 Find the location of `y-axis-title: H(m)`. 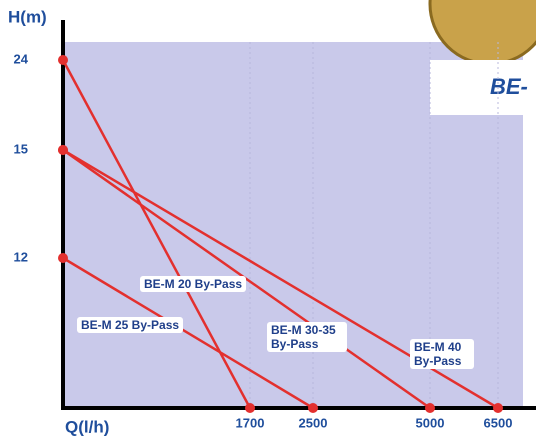

y-axis-title: H(m) is located at coordinates (27, 16).